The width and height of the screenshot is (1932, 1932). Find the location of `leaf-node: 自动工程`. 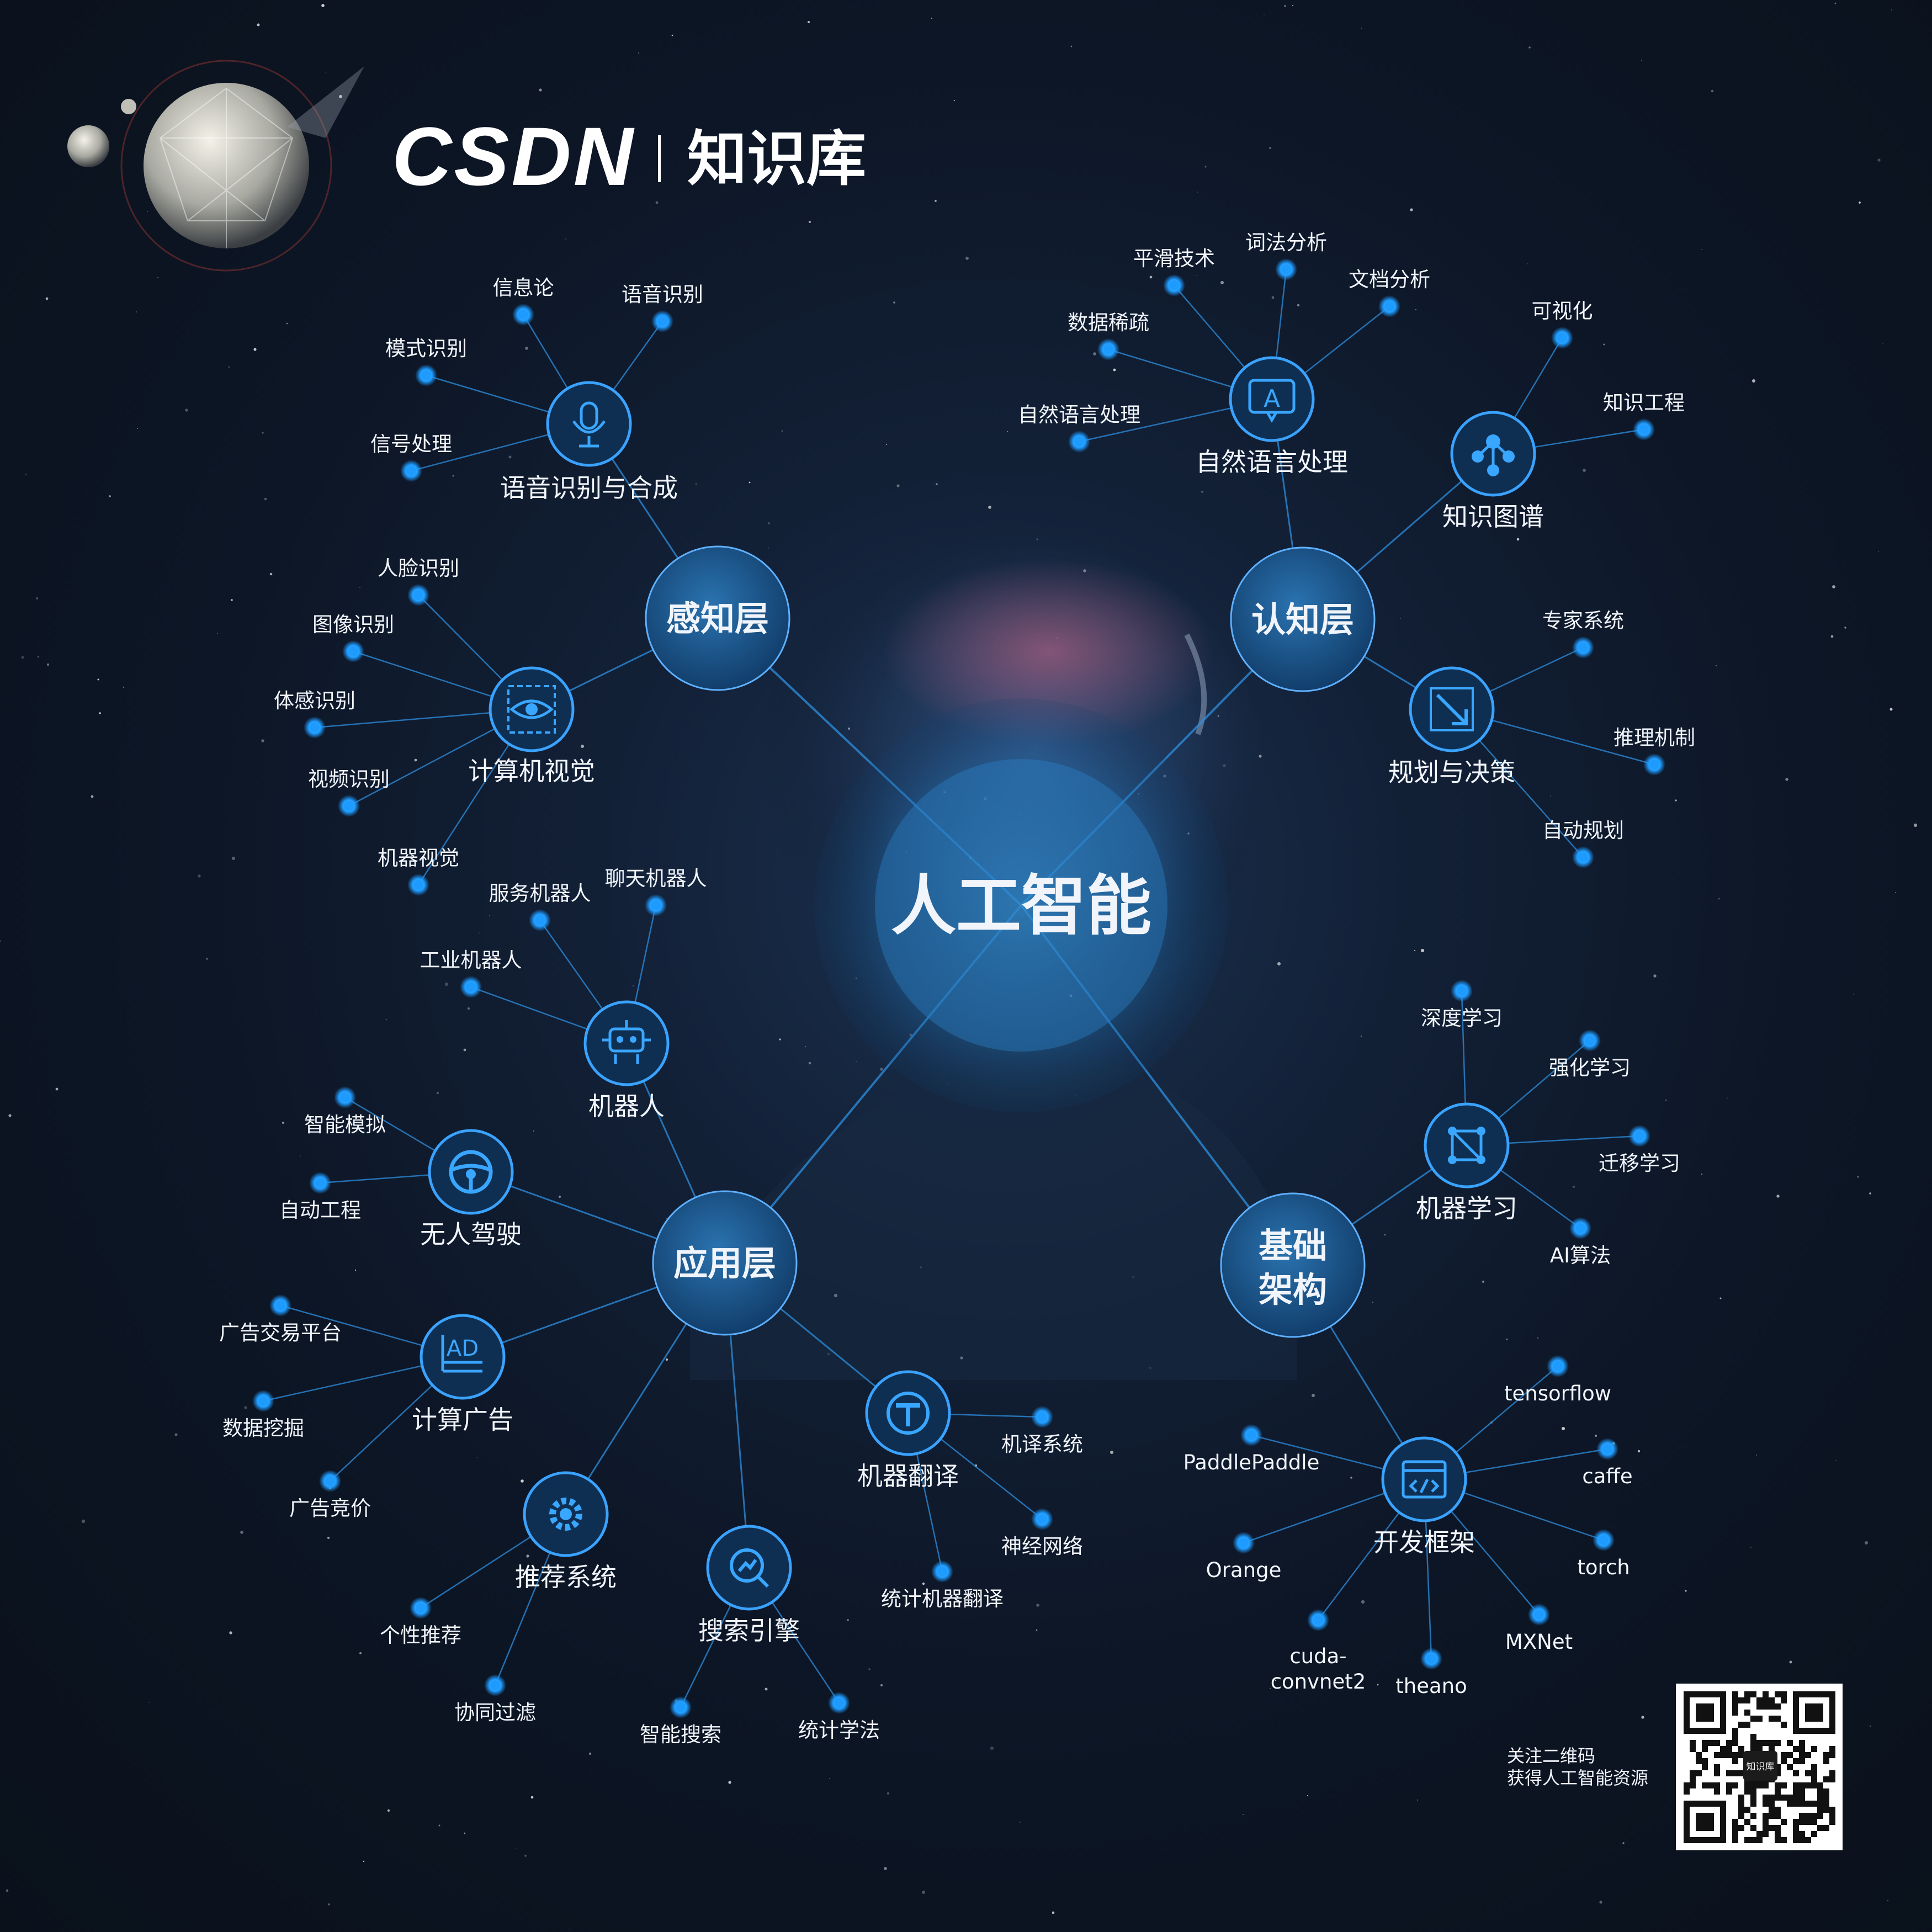

leaf-node: 自动工程 is located at coordinates (320, 1197).